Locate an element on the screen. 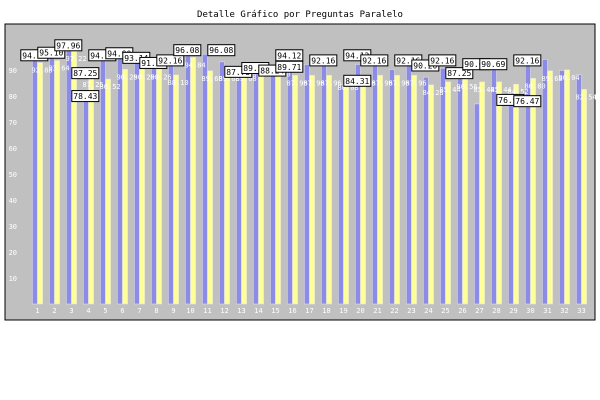  y-tick-label: 60 is located at coordinates (13, 149).